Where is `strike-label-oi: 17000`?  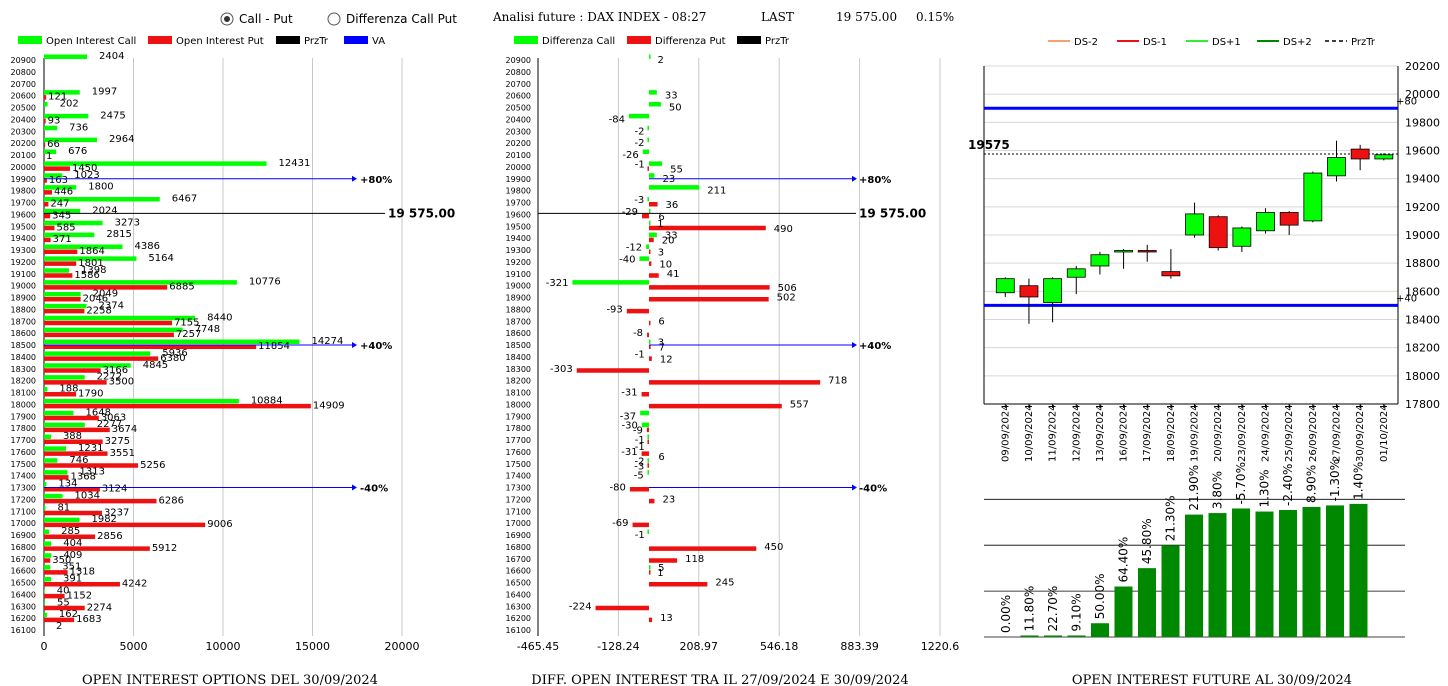
strike-label-oi: 17000 is located at coordinates (23, 523).